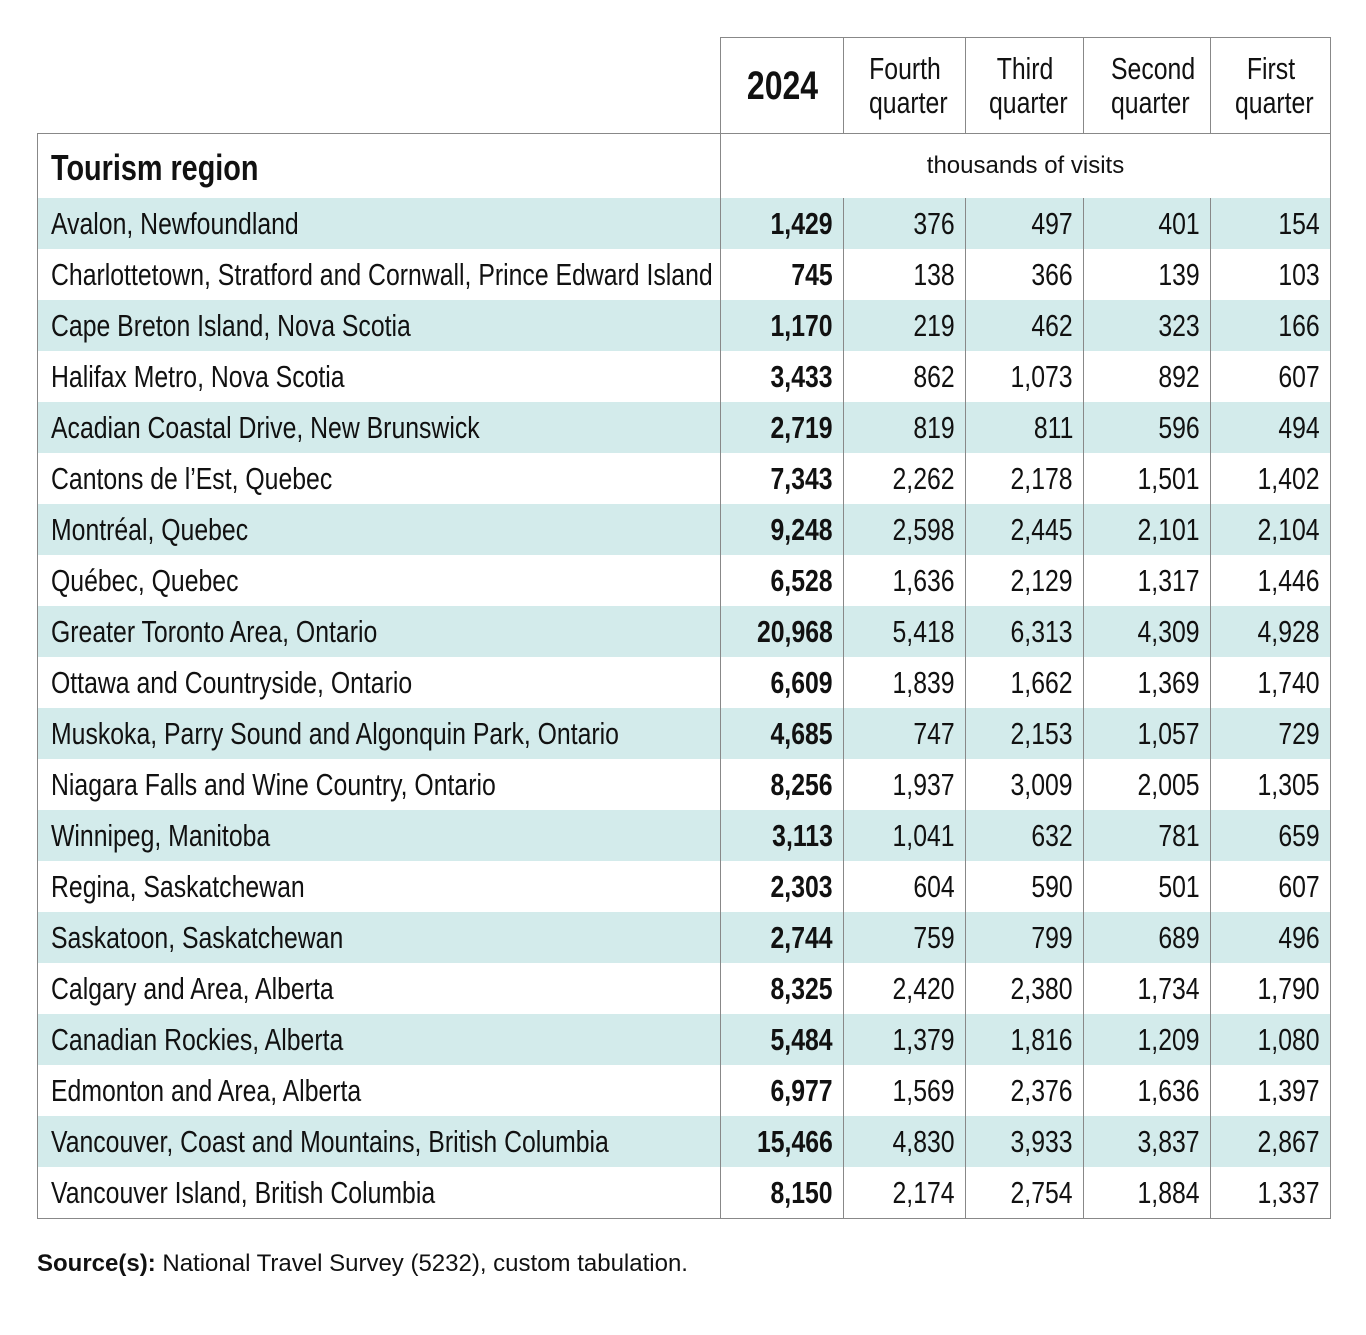  What do you see at coordinates (1147, 274) in the screenshot?
I see `quarter-value: 139` at bounding box center [1147, 274].